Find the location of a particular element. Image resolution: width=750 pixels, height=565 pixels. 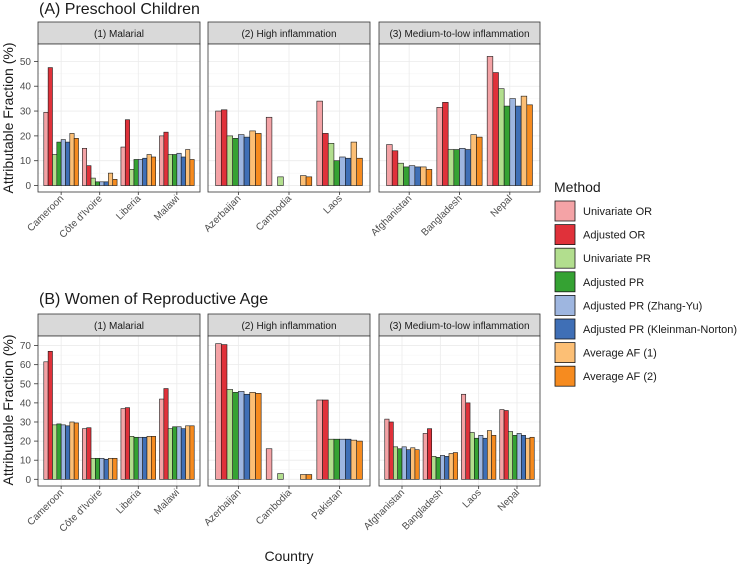

panel-strip-label: (1) Malarial is located at coordinates (119, 34).